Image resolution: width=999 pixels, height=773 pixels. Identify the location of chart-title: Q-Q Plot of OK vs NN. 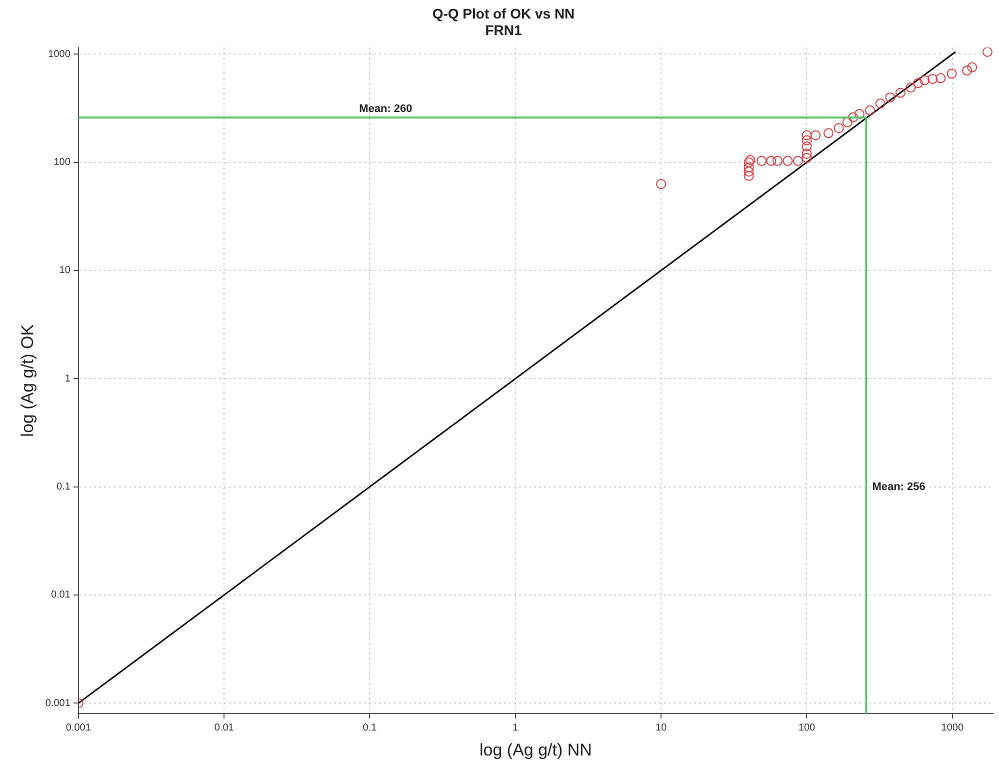
(503, 13).